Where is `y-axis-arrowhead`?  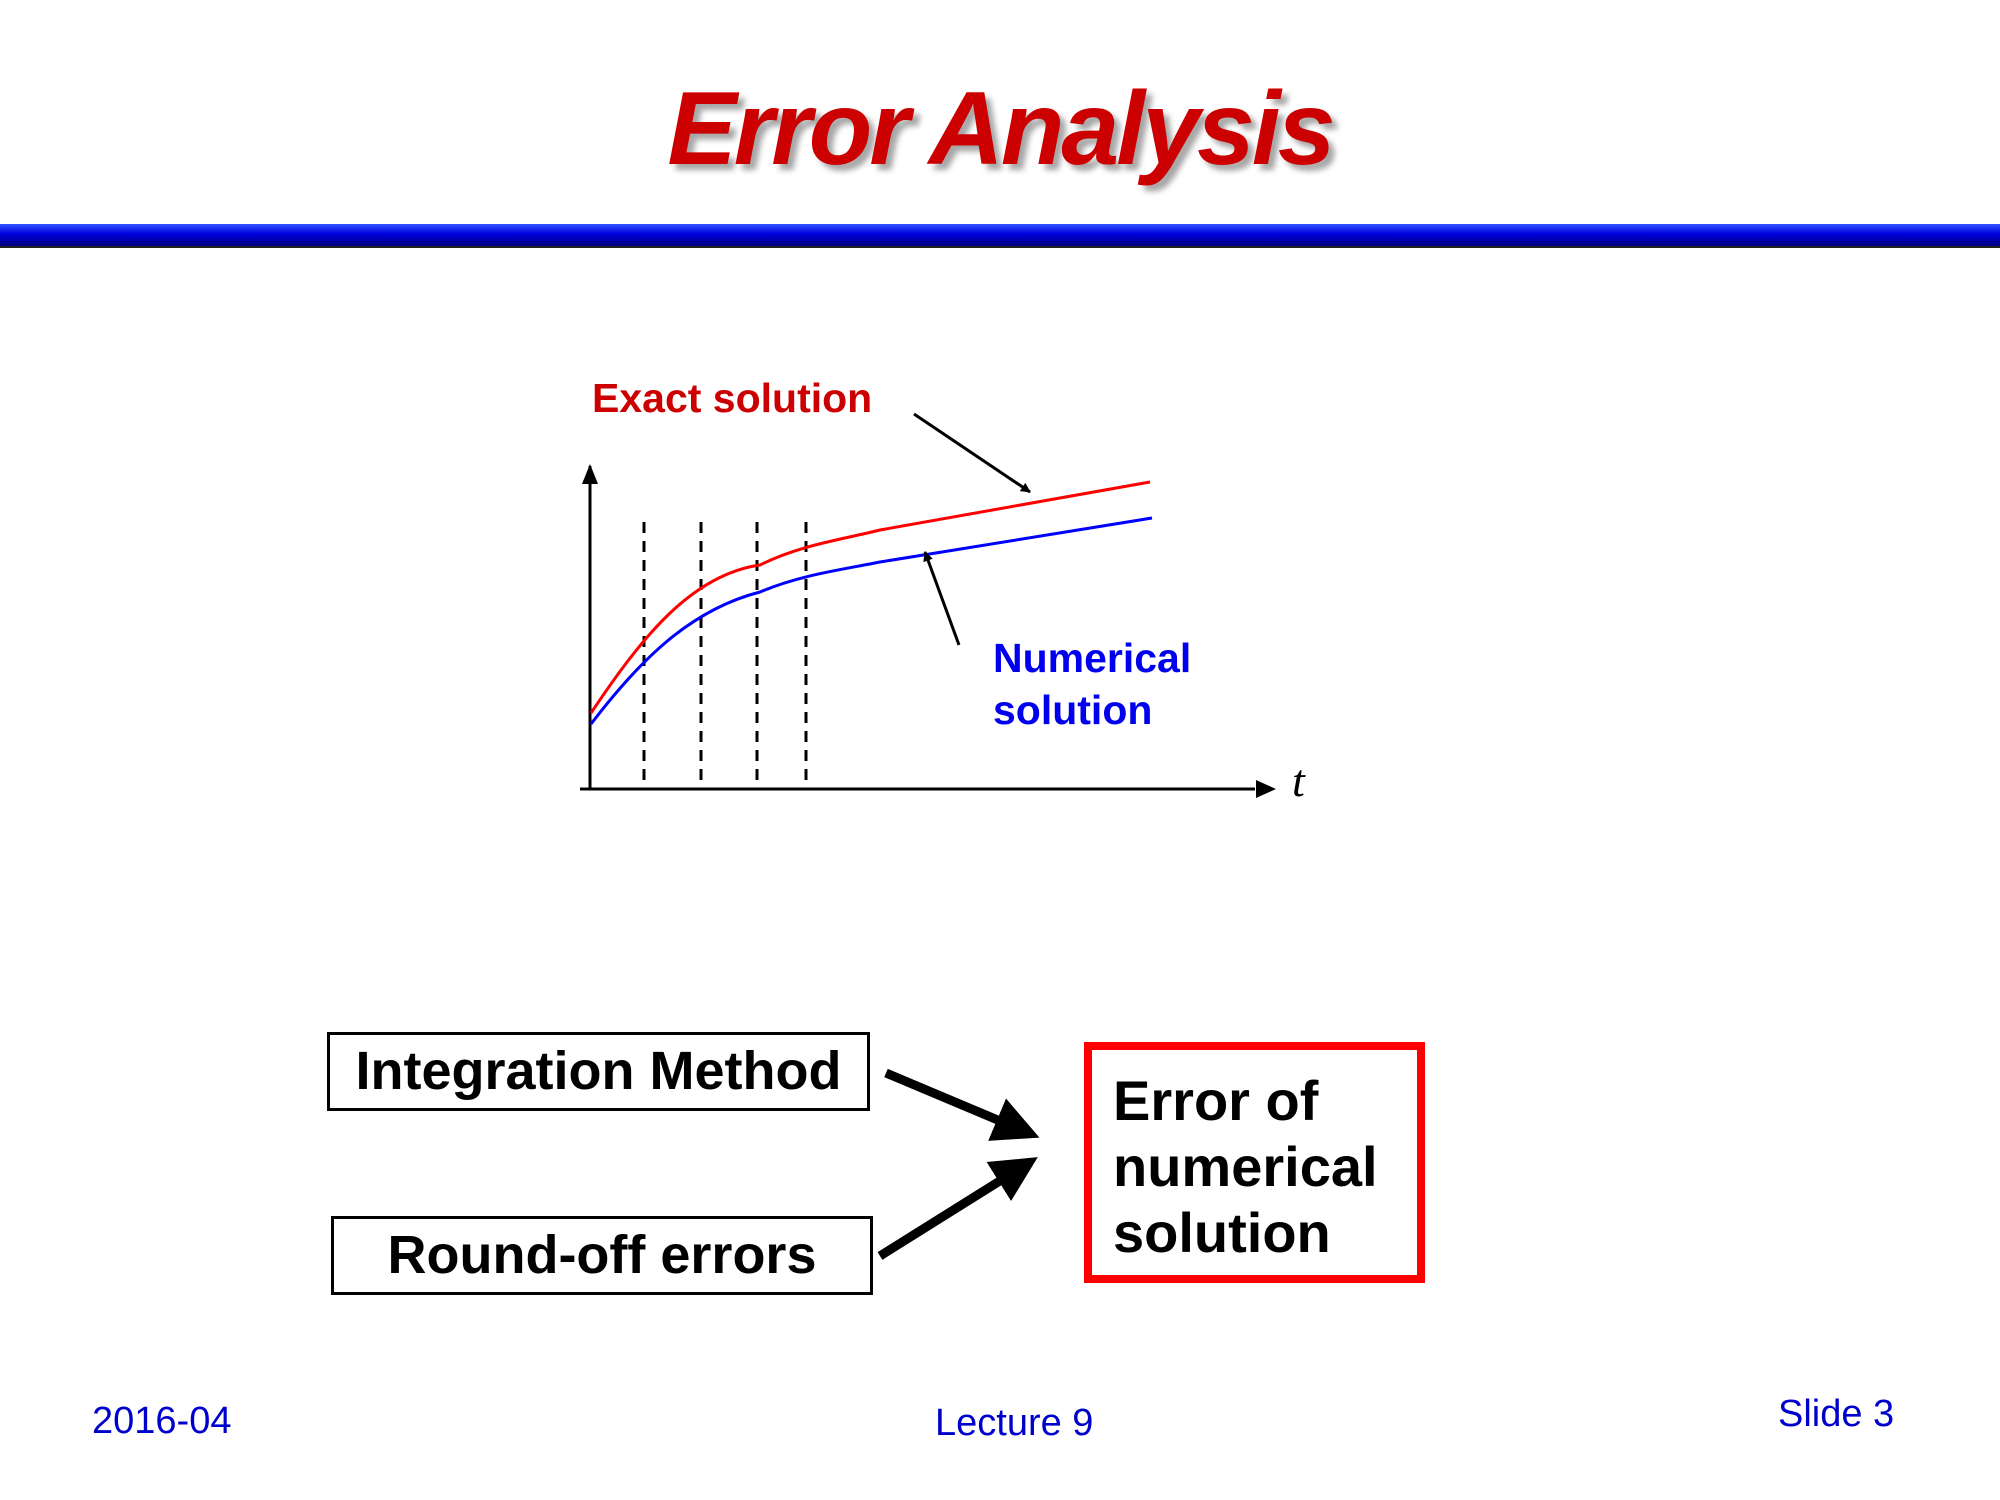
y-axis-arrowhead is located at coordinates (590, 474).